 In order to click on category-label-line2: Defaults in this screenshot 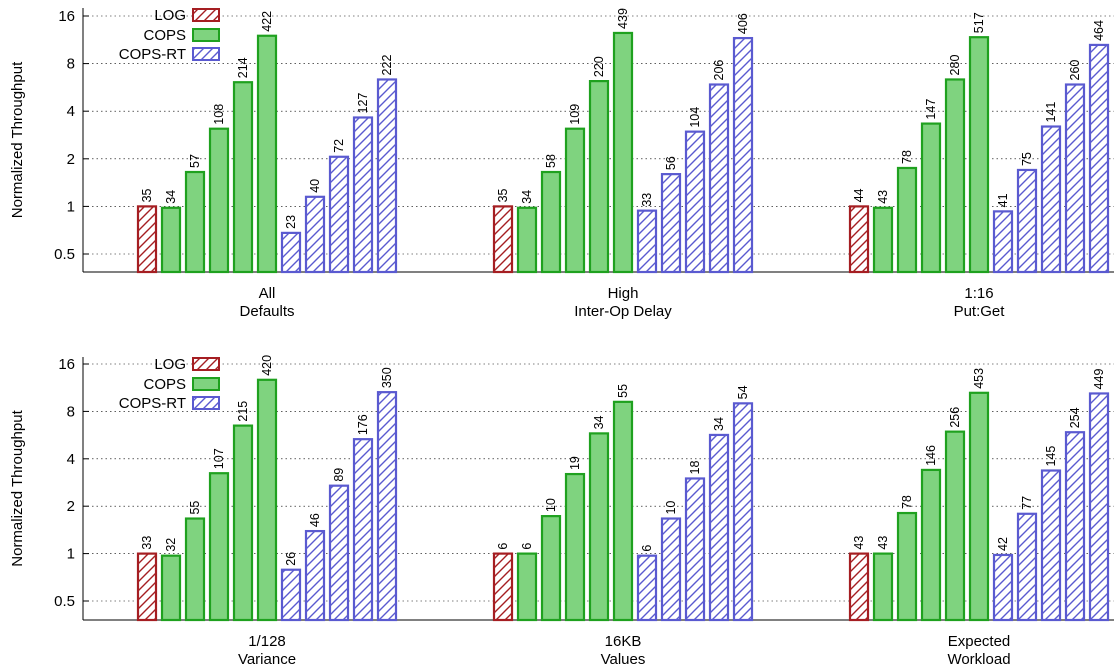, I will do `click(266, 311)`.